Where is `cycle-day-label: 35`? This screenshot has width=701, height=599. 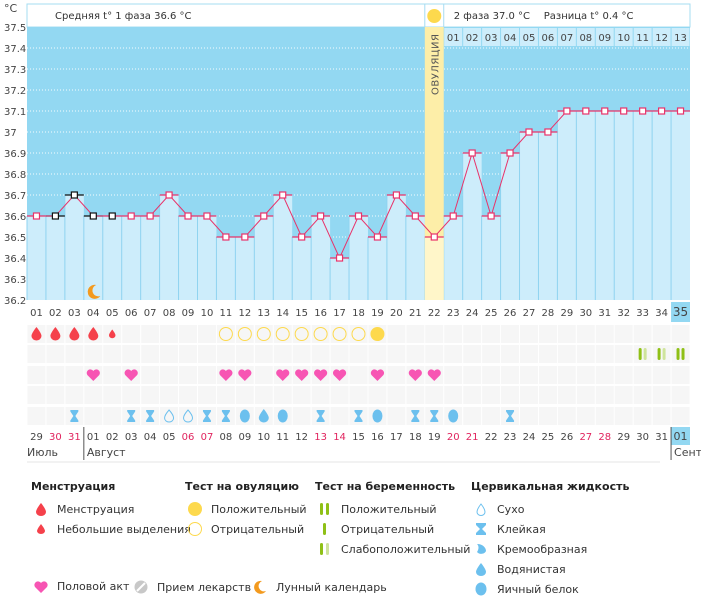
cycle-day-label: 35 is located at coordinates (680, 312).